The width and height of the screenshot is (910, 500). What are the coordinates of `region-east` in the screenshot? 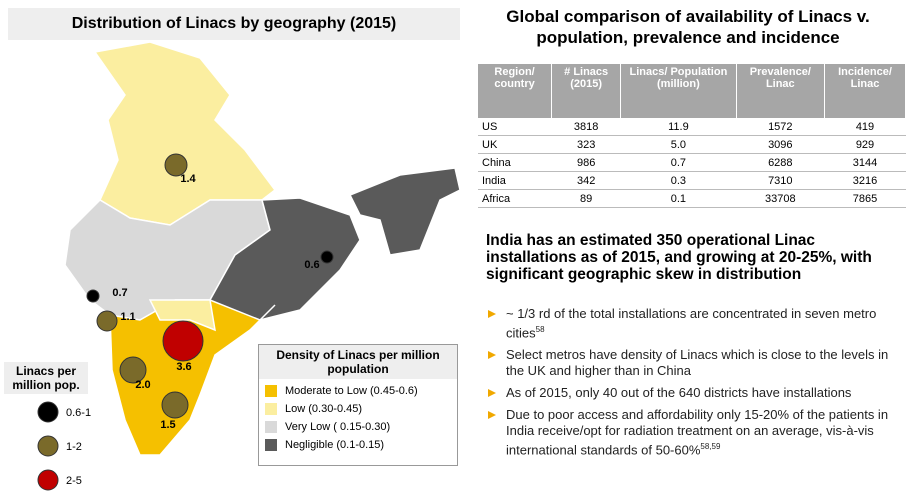 It's located at (285, 259).